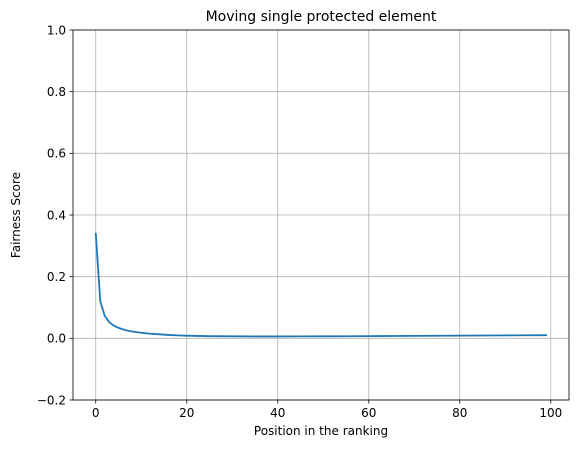  What do you see at coordinates (277, 413) in the screenshot?
I see `x-tick-label: 40` at bounding box center [277, 413].